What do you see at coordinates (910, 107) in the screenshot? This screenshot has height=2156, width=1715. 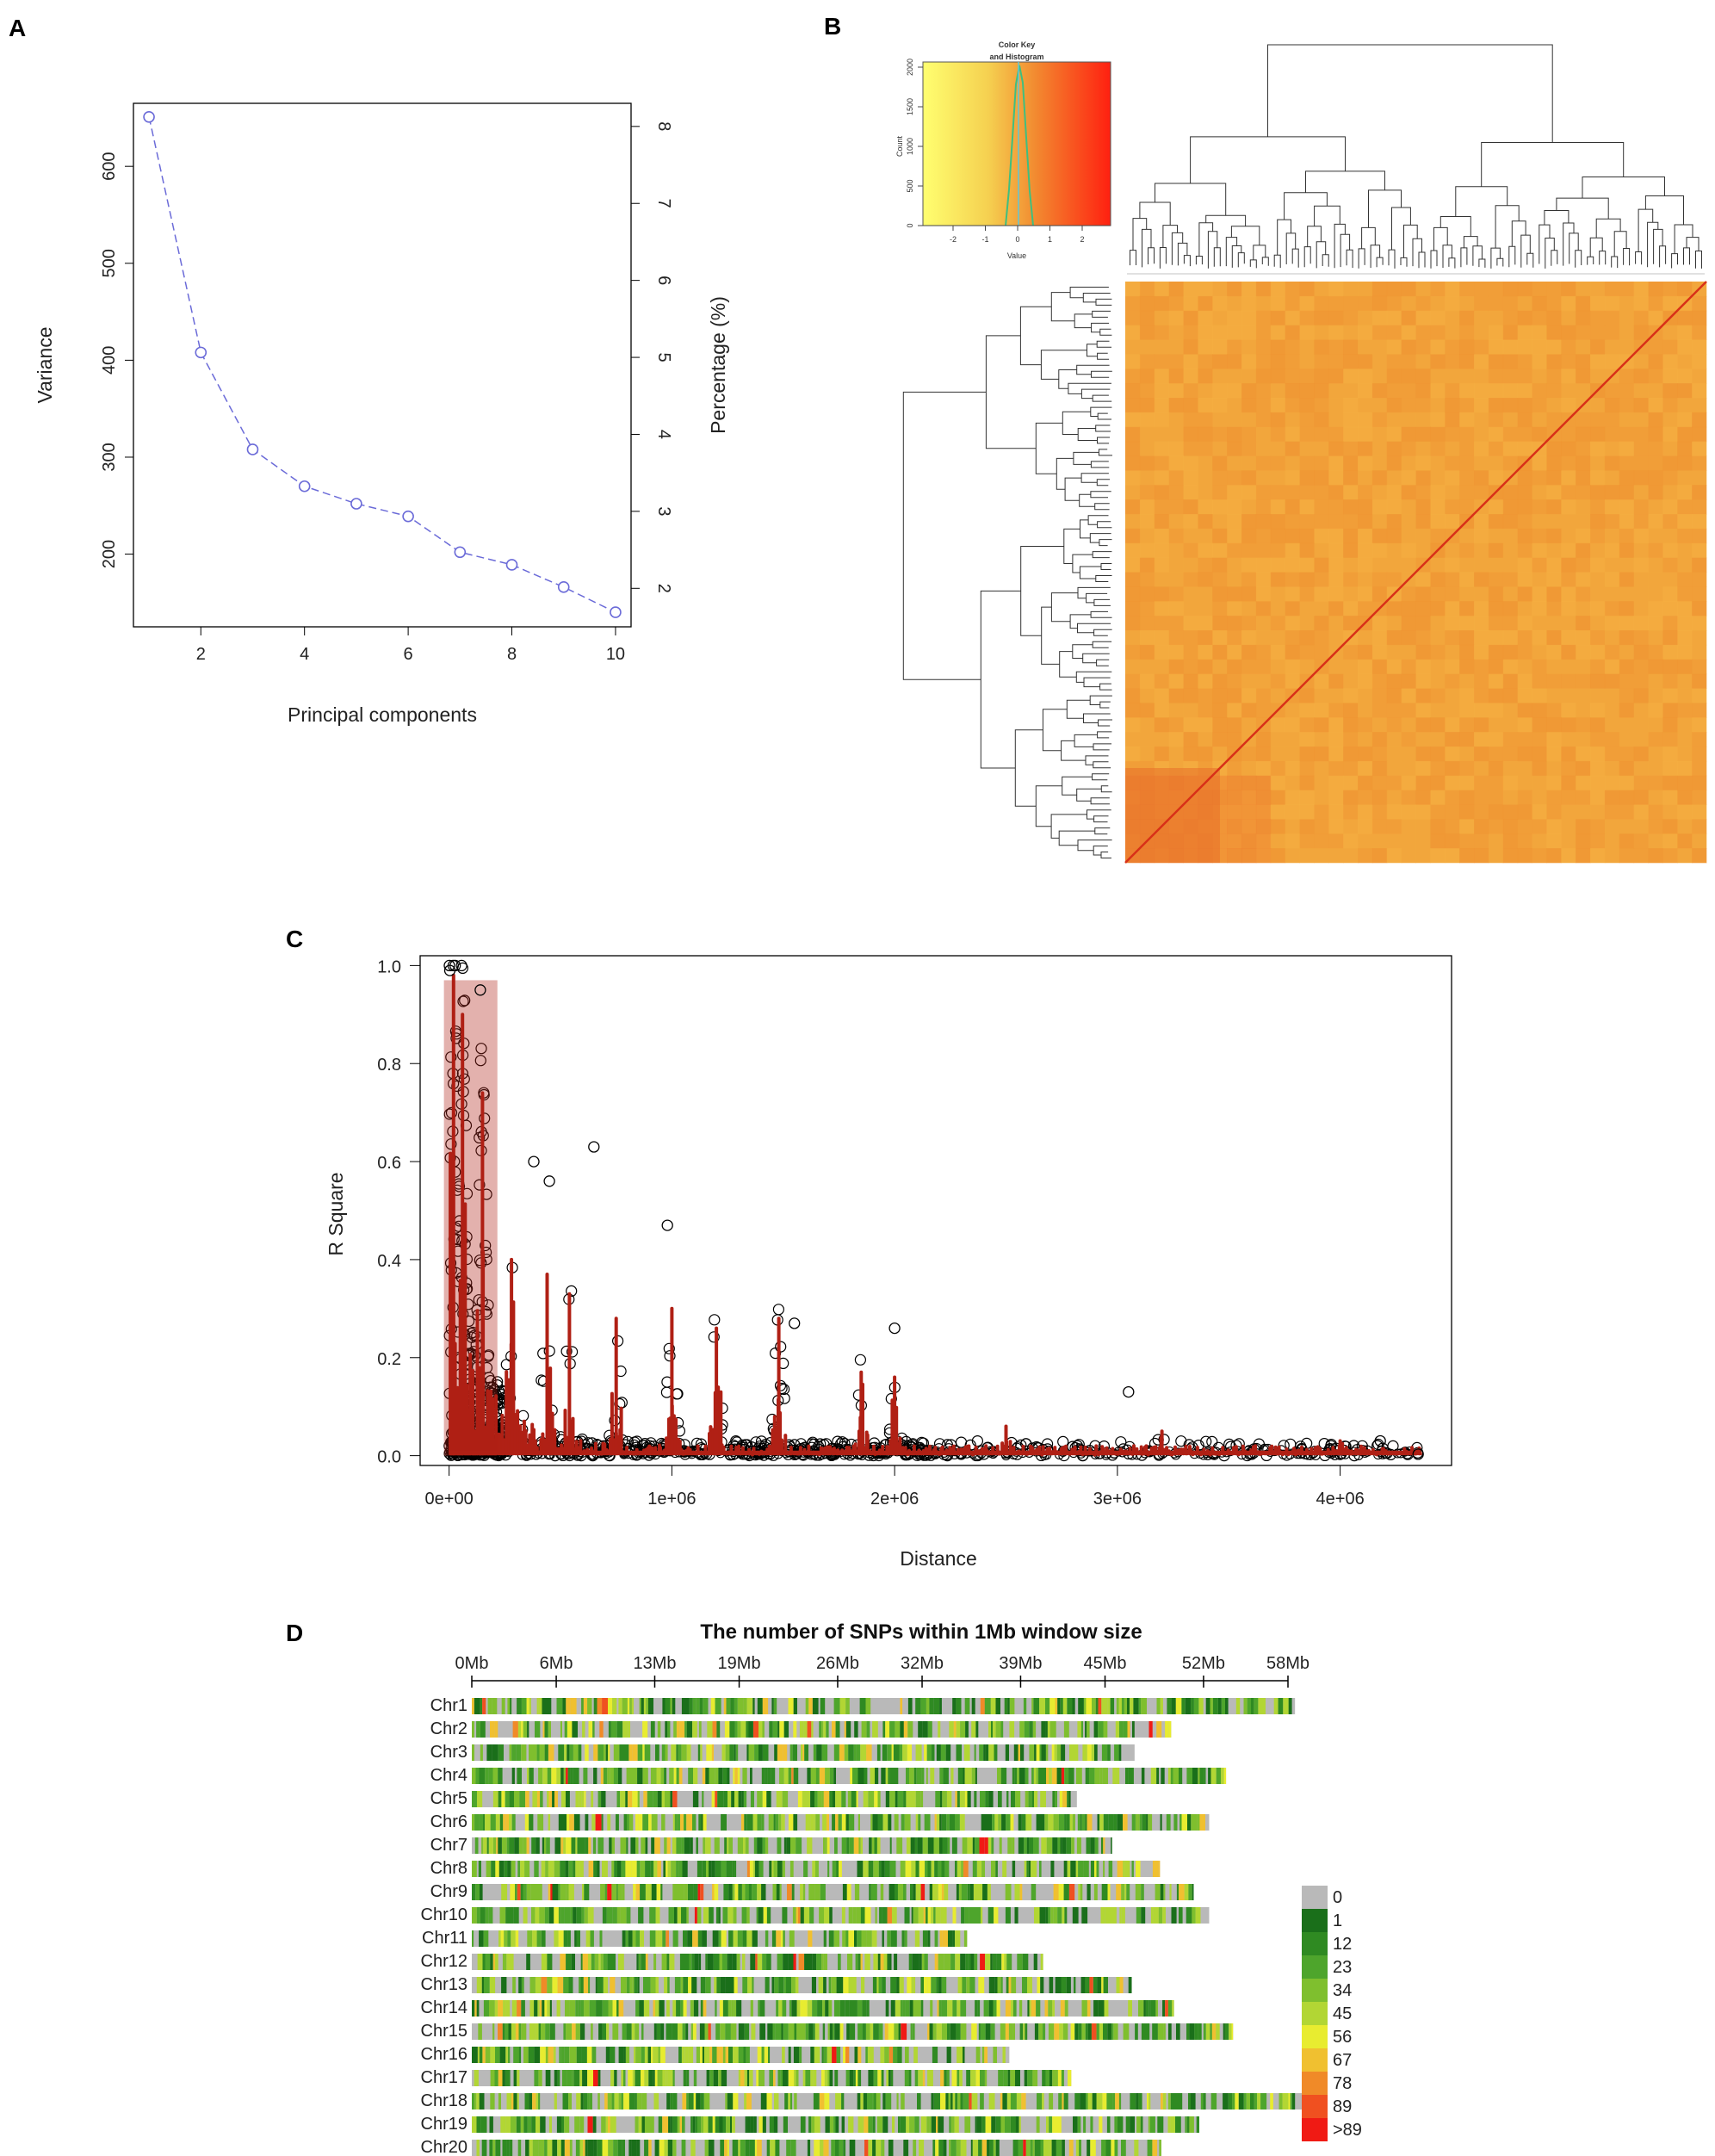 I see `color-key-y-tick-label: 1500` at bounding box center [910, 107].